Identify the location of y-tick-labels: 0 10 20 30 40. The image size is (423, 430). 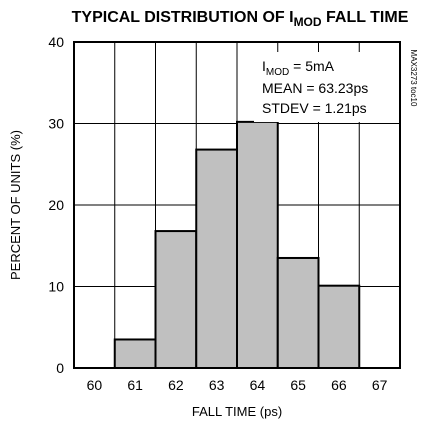
(56, 205).